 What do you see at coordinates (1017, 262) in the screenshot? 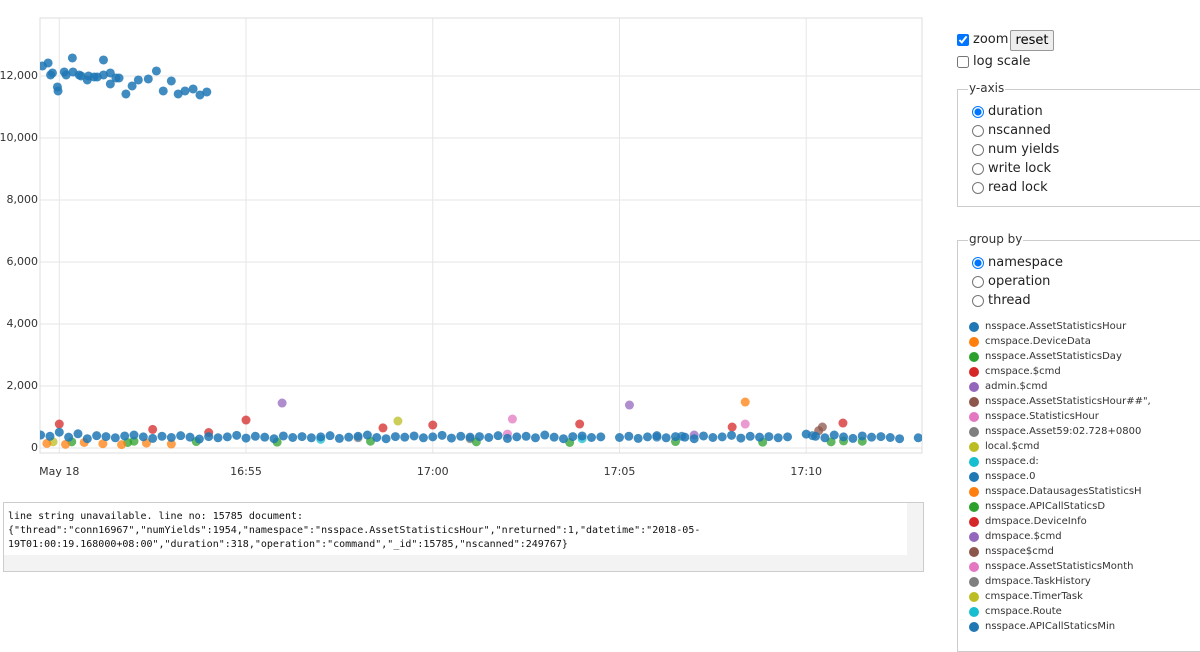
I see `radio-option: namespace` at bounding box center [1017, 262].